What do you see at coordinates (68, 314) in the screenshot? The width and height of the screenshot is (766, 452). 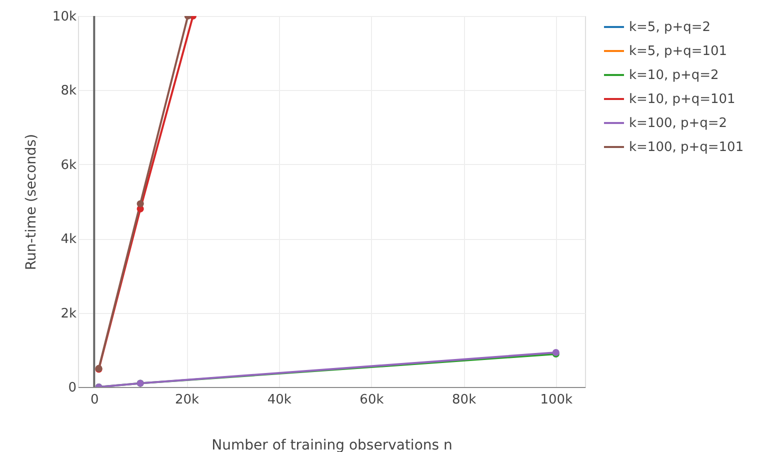 I see `y-tick-label: 2k` at bounding box center [68, 314].